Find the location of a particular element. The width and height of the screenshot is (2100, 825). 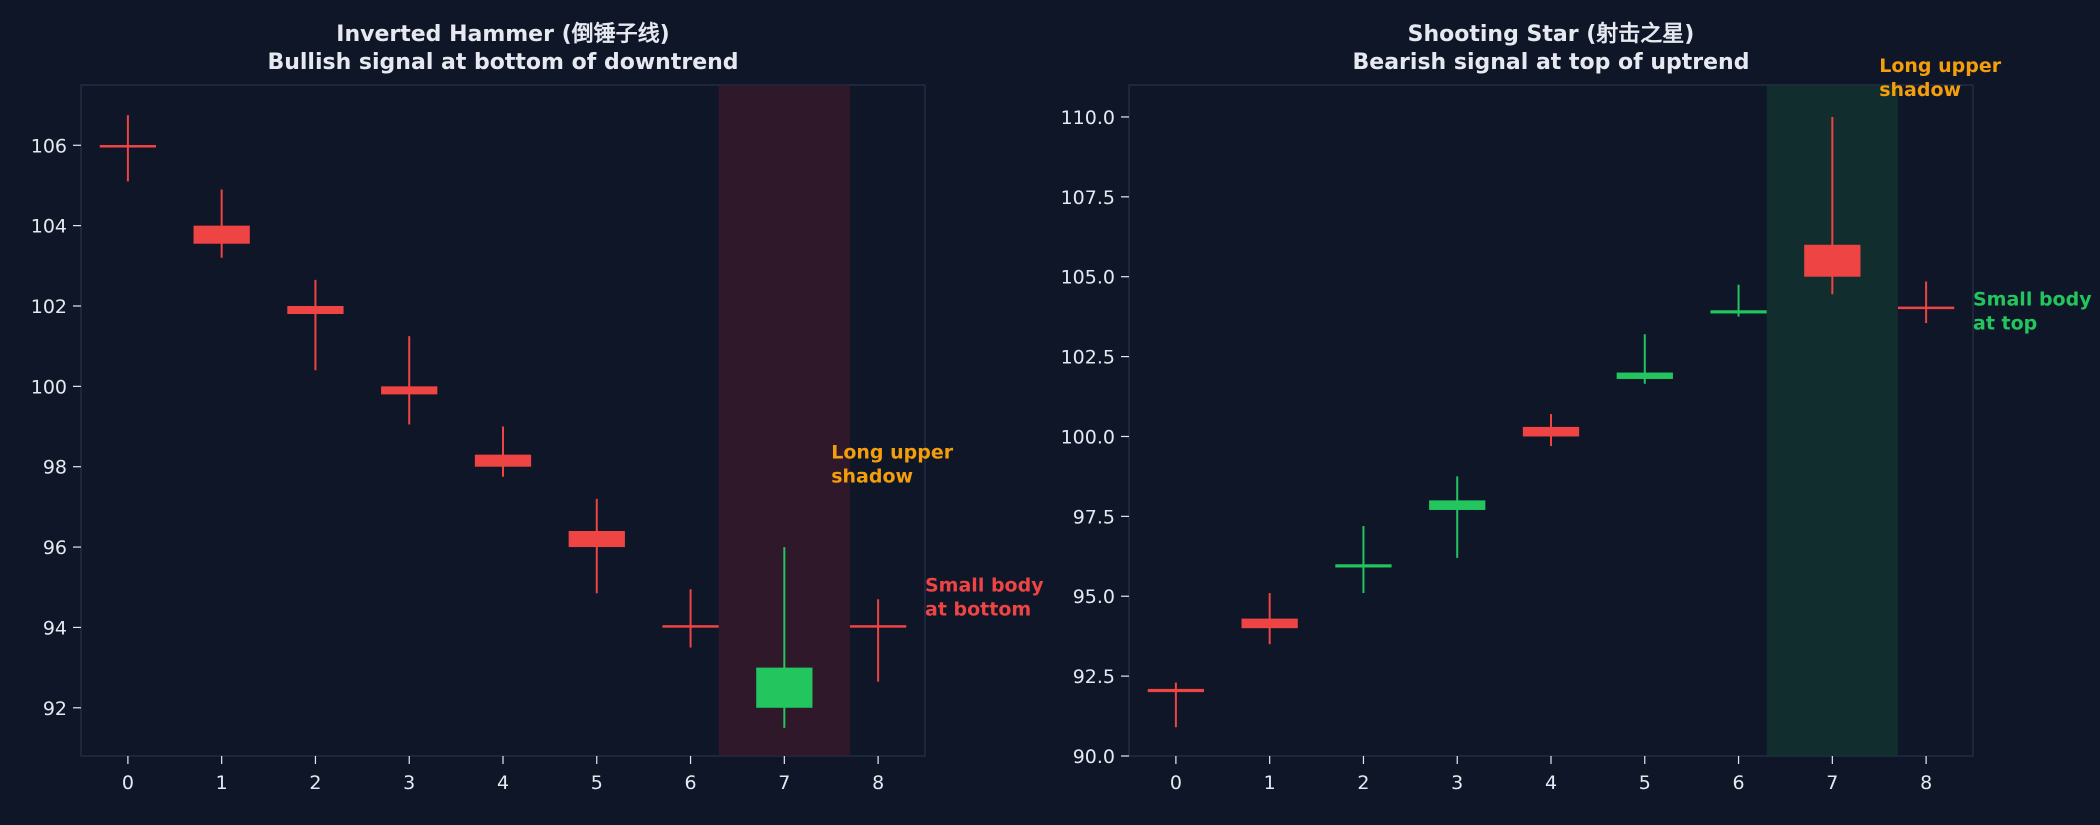

y-tick-label: 102.5 is located at coordinates (1088, 358).